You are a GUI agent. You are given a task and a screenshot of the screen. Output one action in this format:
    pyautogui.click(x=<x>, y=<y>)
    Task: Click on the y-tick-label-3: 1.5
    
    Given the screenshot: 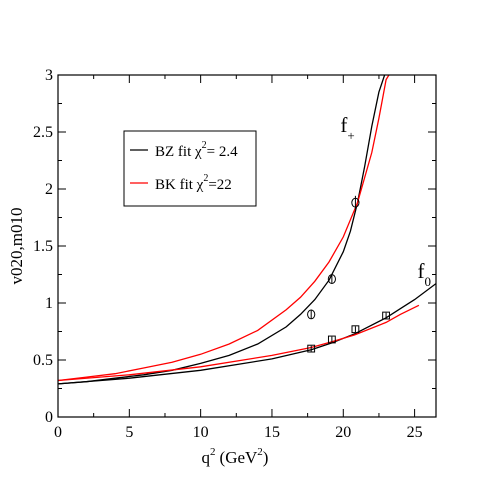 What is the action you would take?
    pyautogui.click(x=43, y=246)
    